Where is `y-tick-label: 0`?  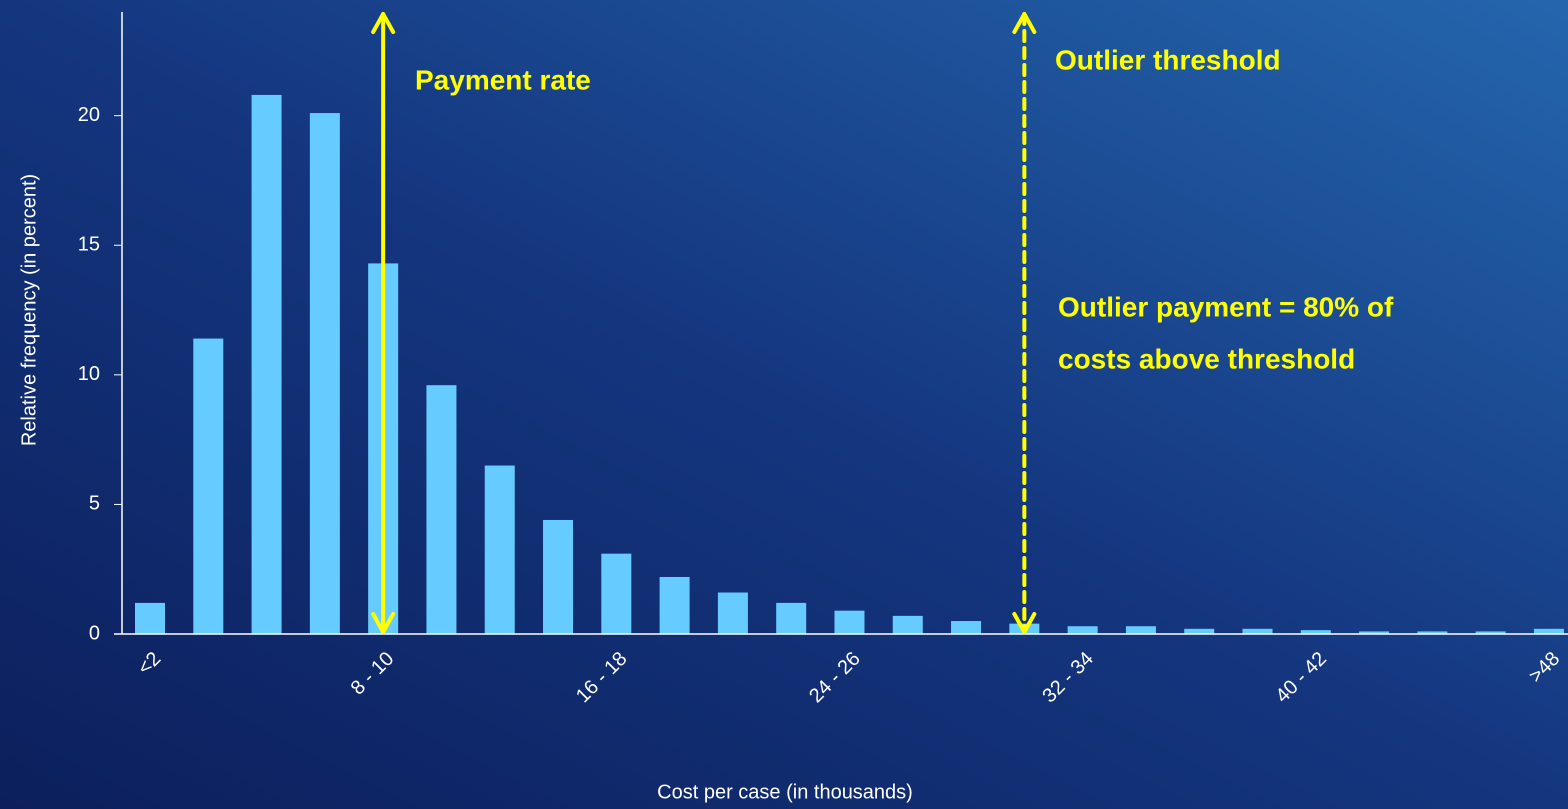
y-tick-label: 0 is located at coordinates (94, 633).